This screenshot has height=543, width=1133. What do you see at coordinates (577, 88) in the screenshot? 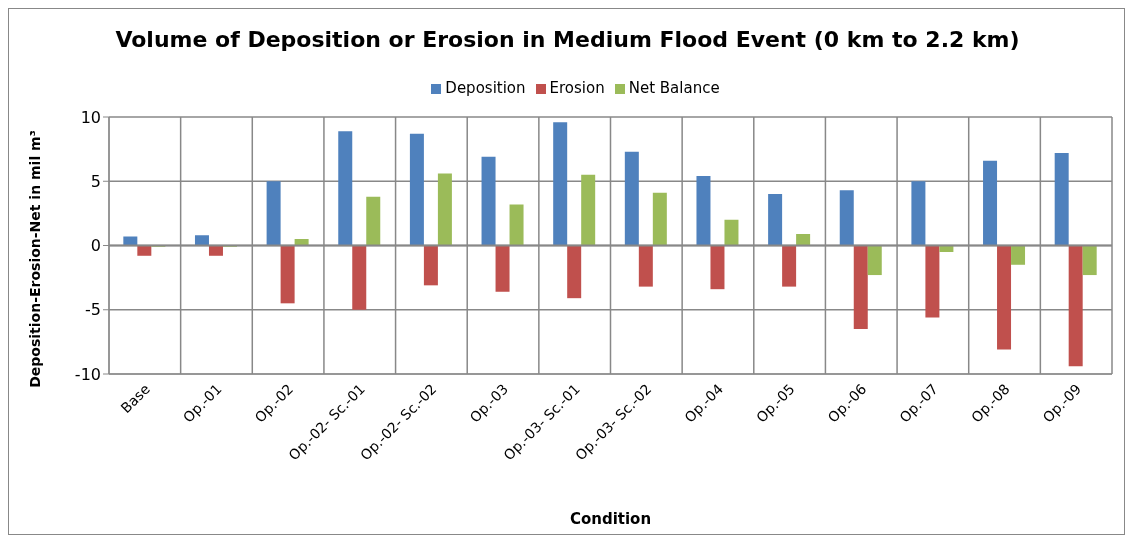
I see `legend-label: Erosion` at bounding box center [577, 88].